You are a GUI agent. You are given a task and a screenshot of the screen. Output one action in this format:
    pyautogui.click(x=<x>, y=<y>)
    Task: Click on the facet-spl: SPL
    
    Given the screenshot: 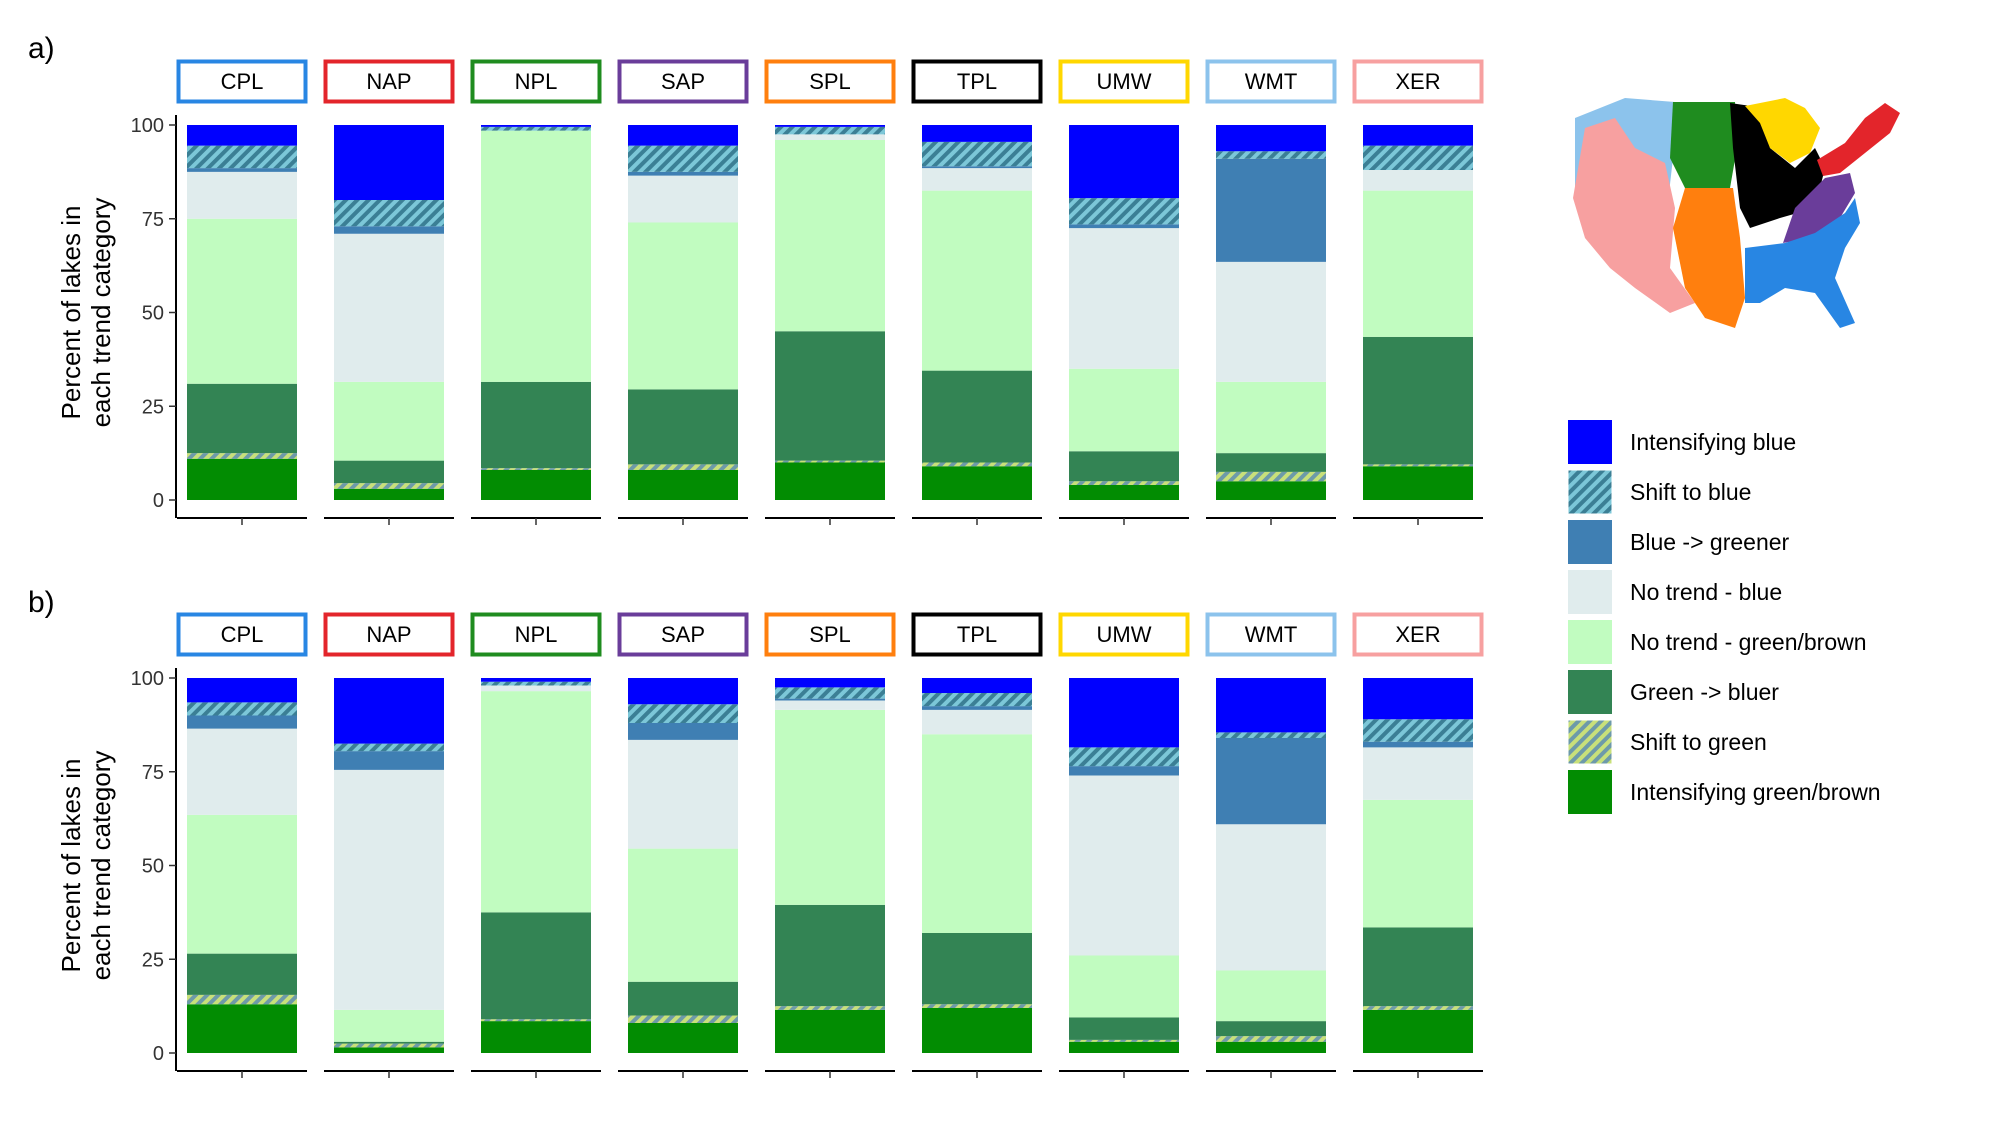 What is the action you would take?
    pyautogui.click(x=830, y=845)
    